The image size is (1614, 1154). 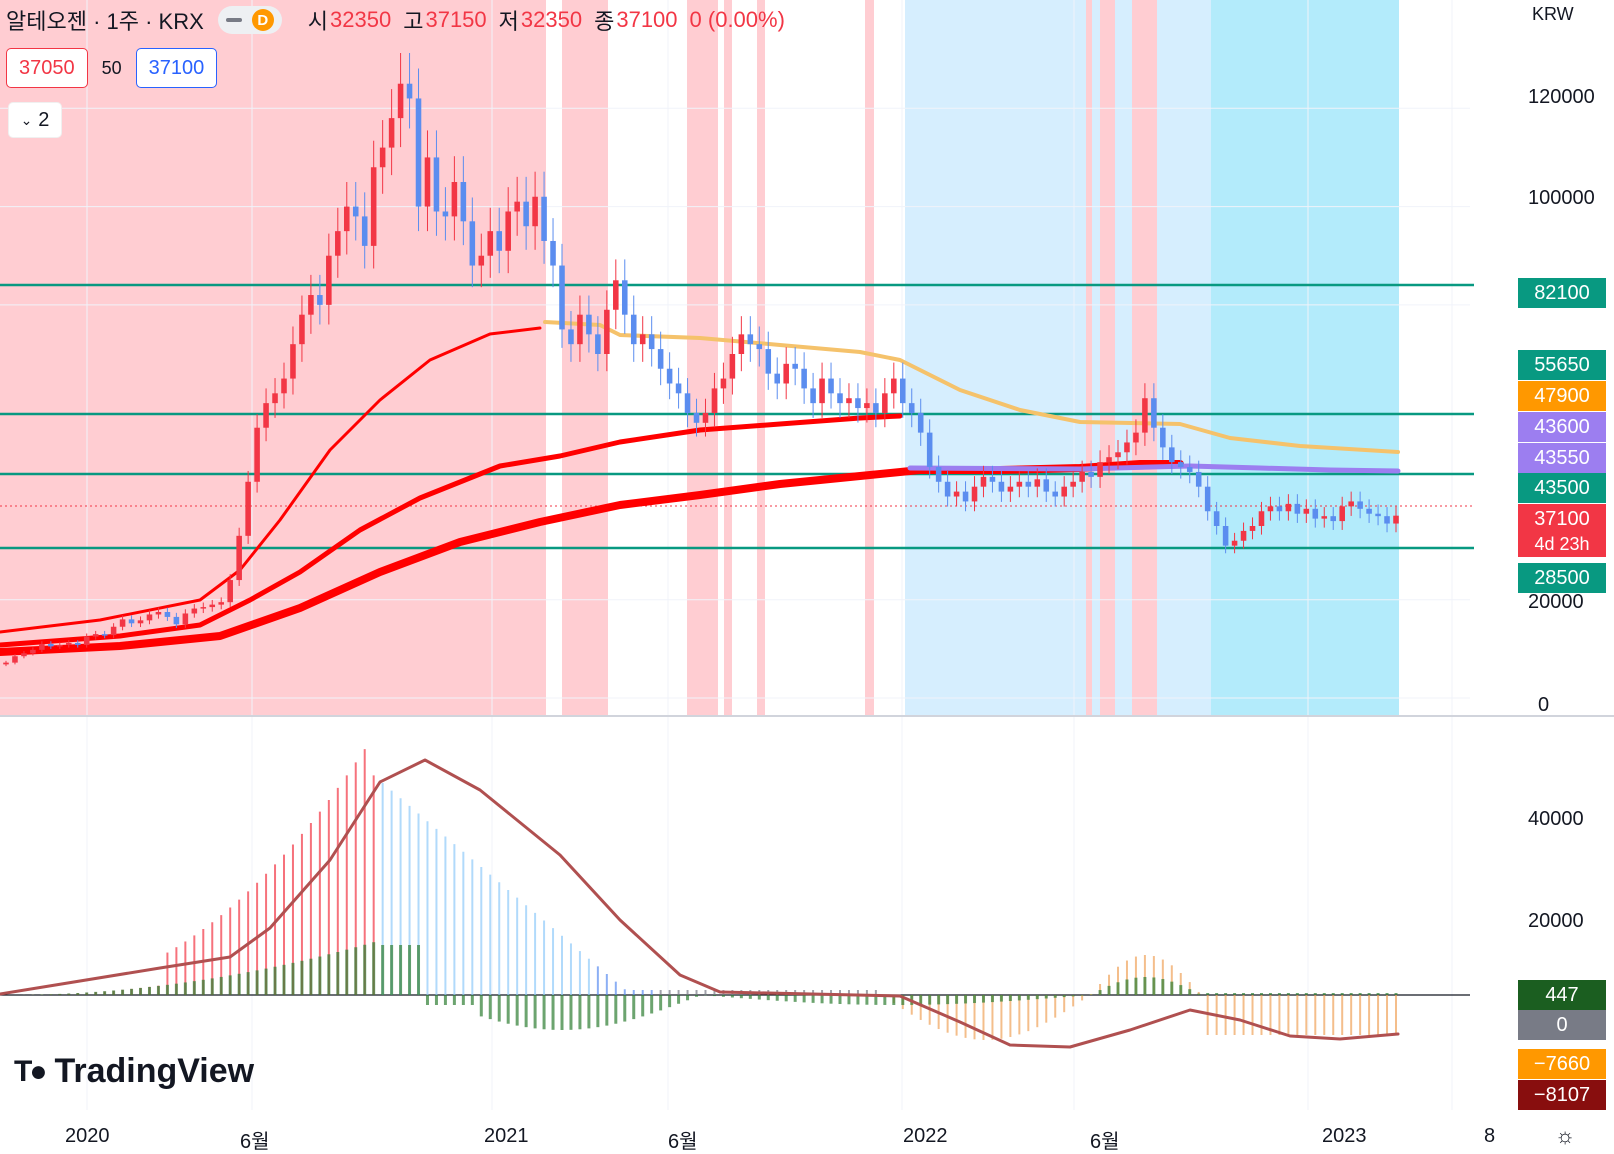 What do you see at coordinates (1562, 1025) in the screenshot?
I see `osc-label-zero: 0` at bounding box center [1562, 1025].